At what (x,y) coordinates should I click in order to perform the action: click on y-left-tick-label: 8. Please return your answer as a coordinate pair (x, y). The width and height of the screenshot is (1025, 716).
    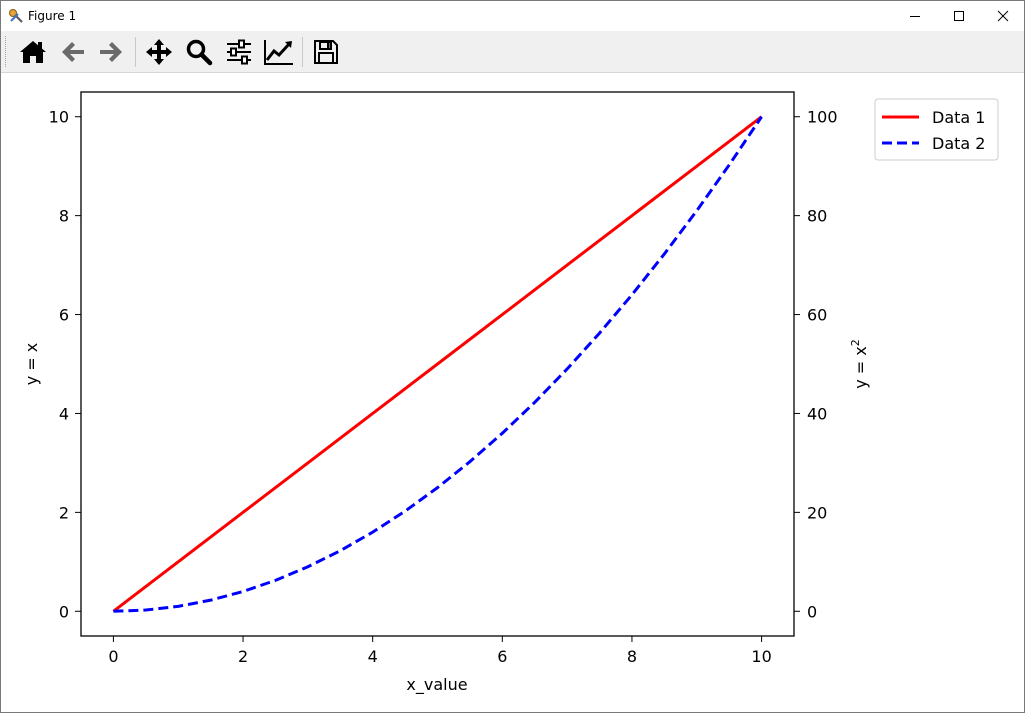
    Looking at the image, I should click on (64, 216).